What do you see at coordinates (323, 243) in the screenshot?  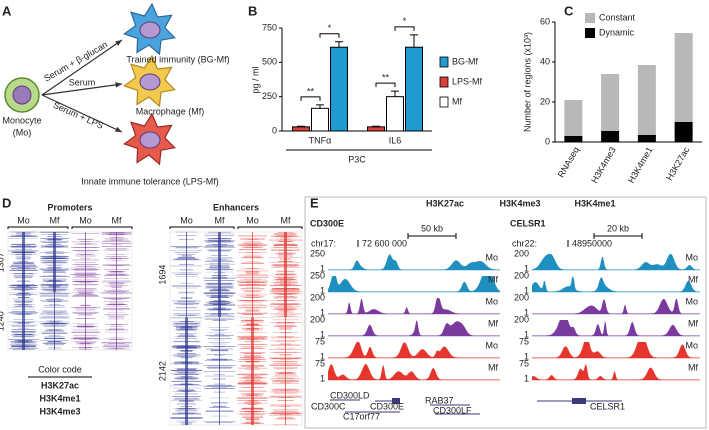 I see `chrom-label: chr17:` at bounding box center [323, 243].